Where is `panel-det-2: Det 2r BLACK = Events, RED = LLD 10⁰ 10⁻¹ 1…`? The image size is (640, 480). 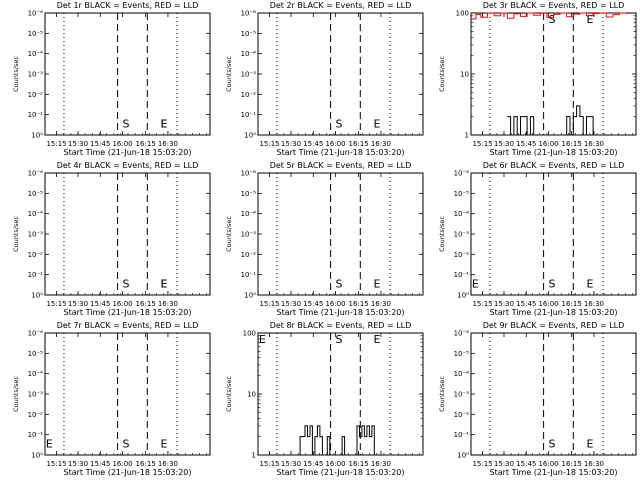 panel-det-2: Det 2r BLACK = Events, RED = LLD 10⁰ 10⁻¹ 1… is located at coordinates (324, 79).